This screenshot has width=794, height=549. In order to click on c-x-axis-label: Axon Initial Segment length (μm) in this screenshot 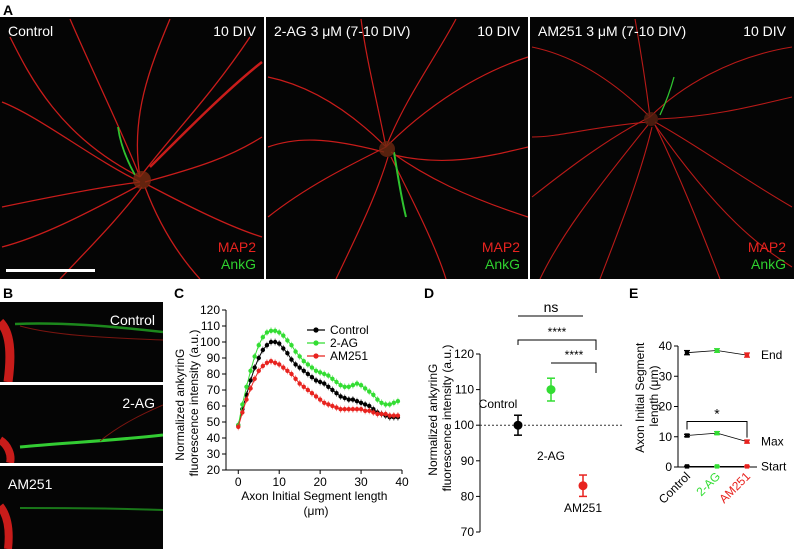, I will do `click(315, 503)`.